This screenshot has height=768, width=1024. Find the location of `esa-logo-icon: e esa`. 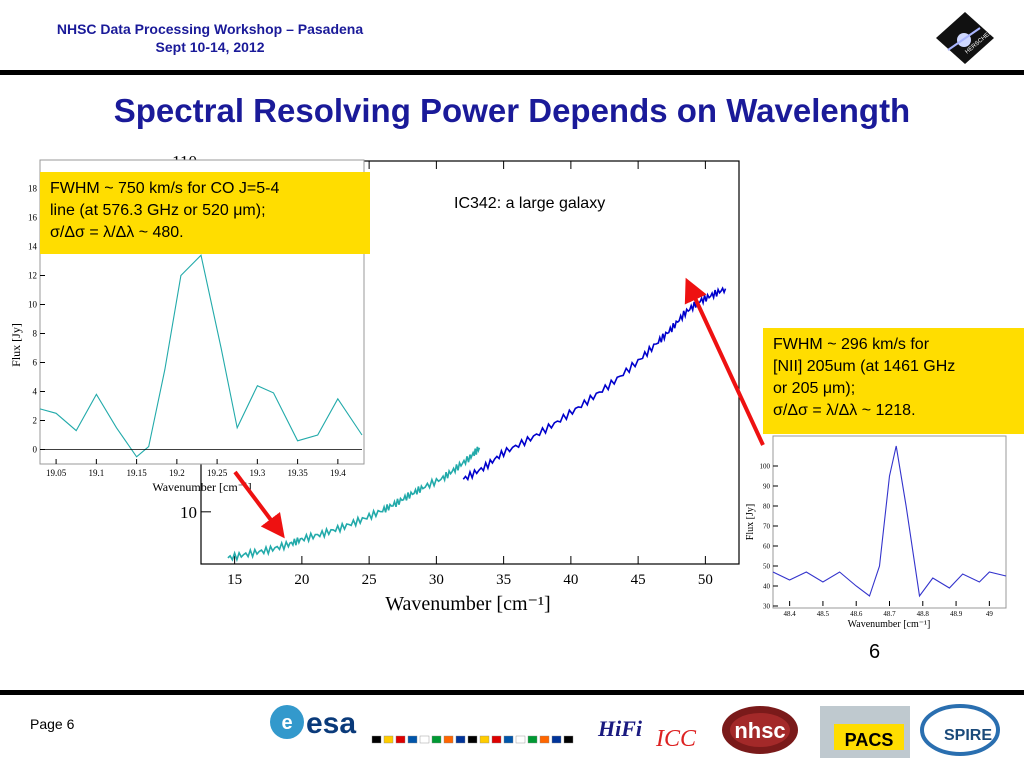

esa-logo-icon: e esa is located at coordinates (313, 722).